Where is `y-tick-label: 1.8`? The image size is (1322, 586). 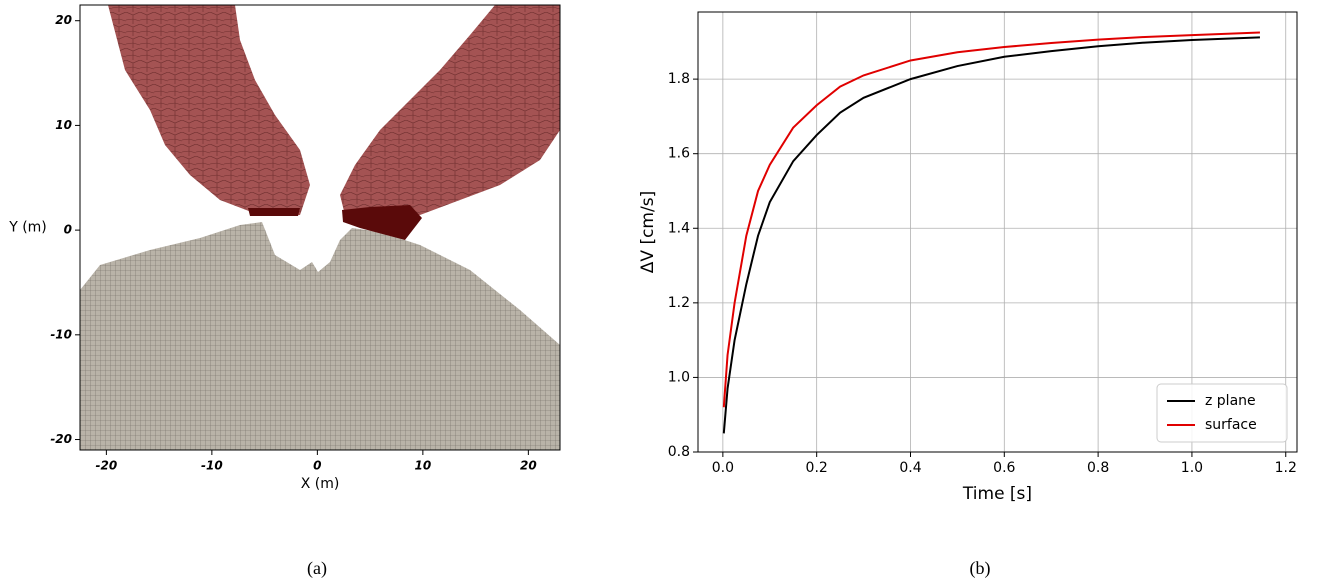 y-tick-label: 1.8 is located at coordinates (679, 79).